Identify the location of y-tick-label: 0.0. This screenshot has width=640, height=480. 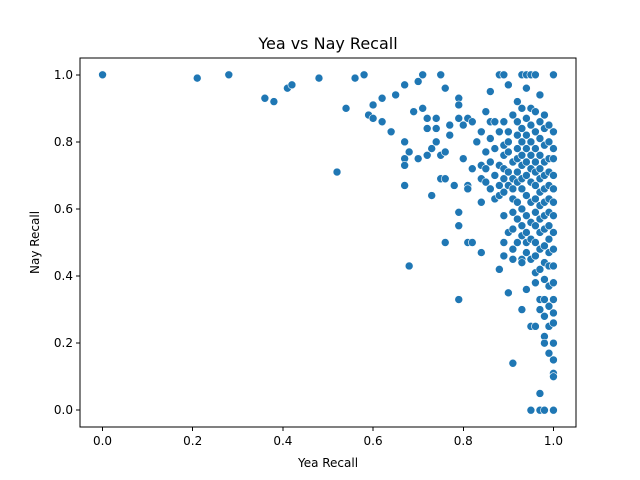
(63, 410).